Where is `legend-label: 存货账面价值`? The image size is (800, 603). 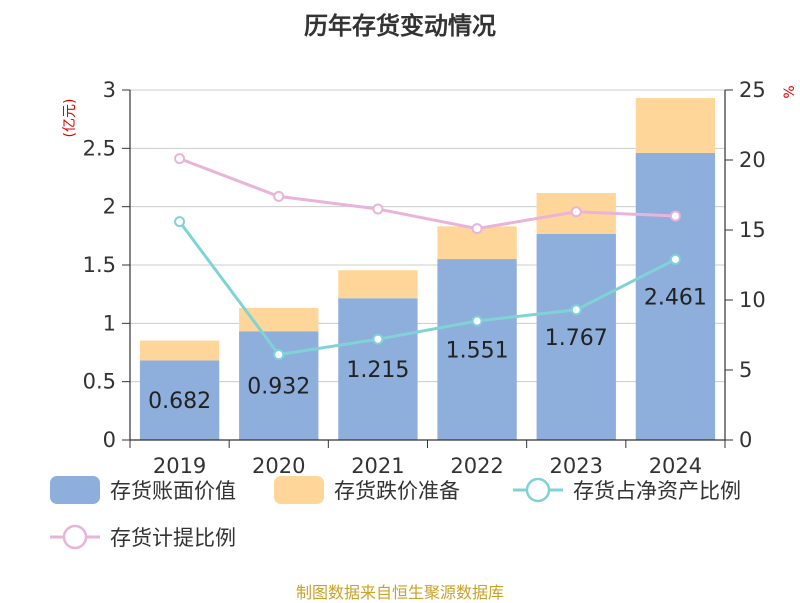
legend-label: 存货账面价值 is located at coordinates (173, 491).